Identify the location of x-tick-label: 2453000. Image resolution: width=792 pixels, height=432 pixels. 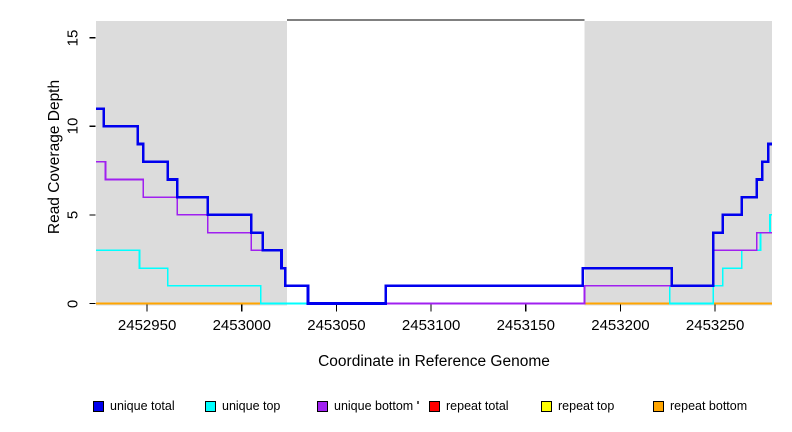
(241, 325).